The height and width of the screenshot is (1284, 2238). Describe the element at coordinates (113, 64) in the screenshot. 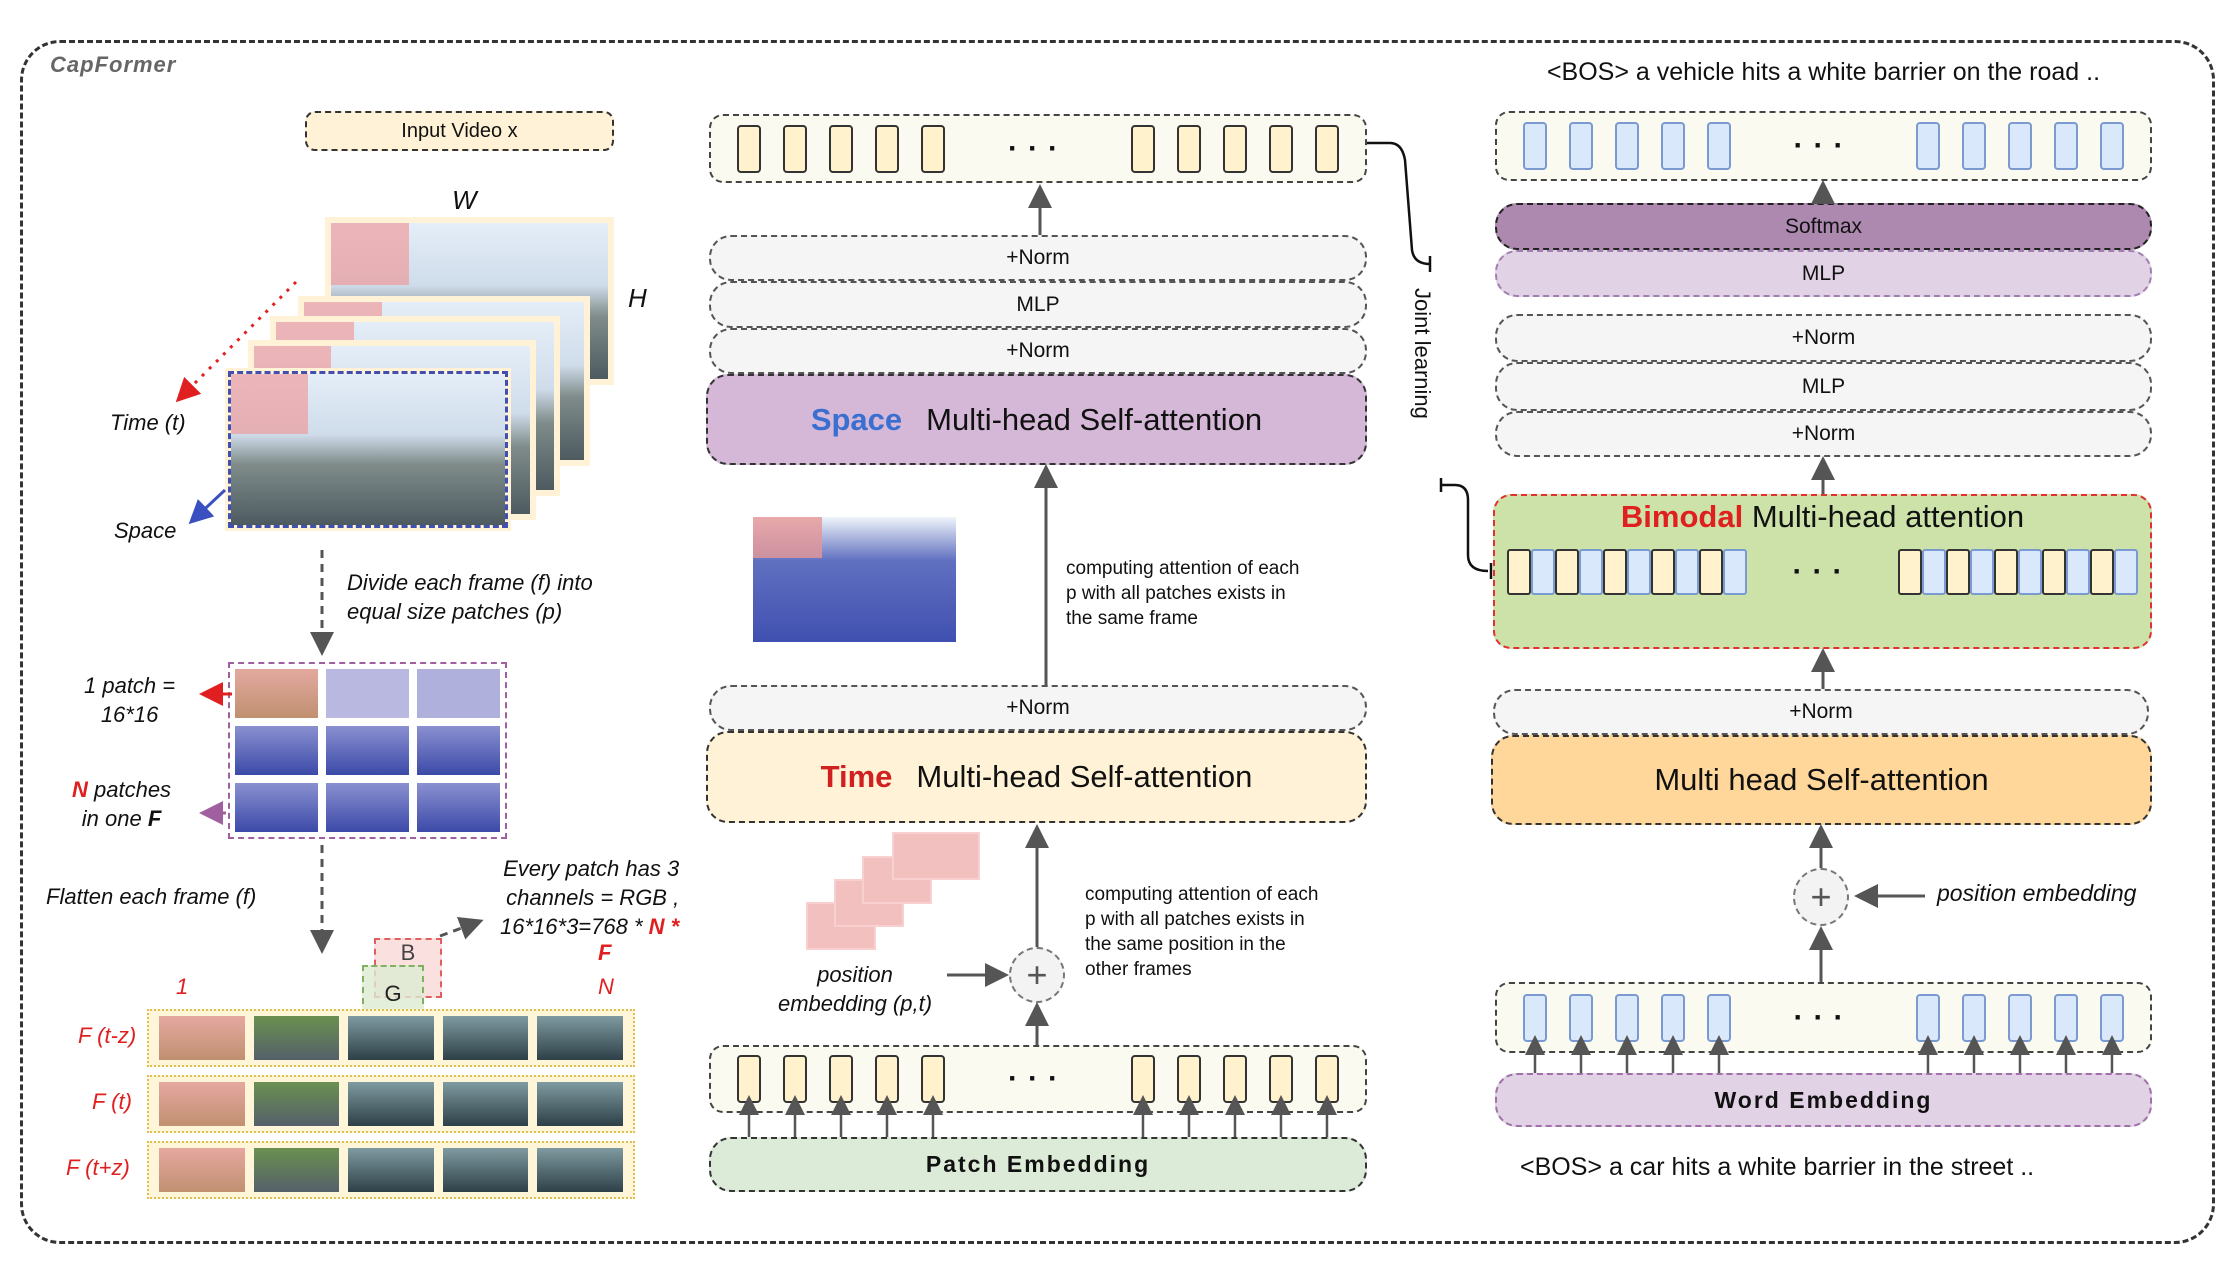

I see `model-title: CapFormer` at that location.